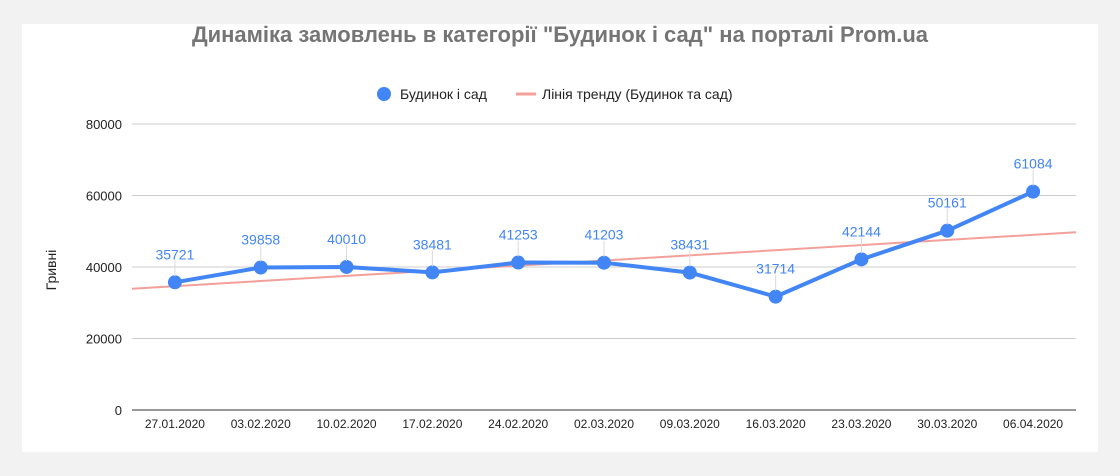  What do you see at coordinates (518, 235) in the screenshot?
I see `data-label: 41253` at bounding box center [518, 235].